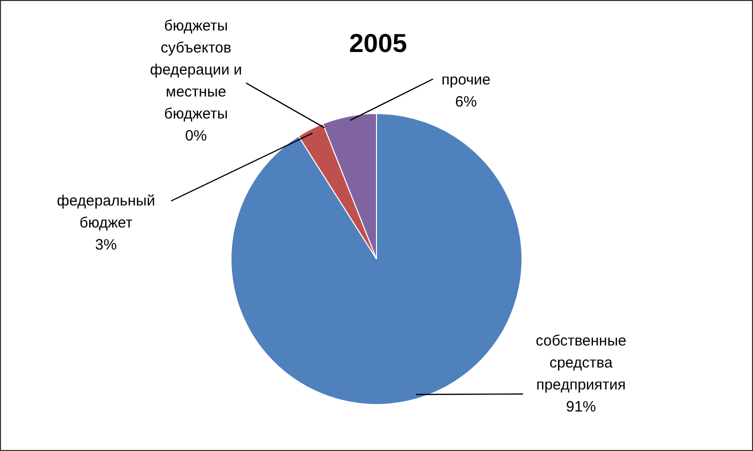 Image resolution: width=753 pixels, height=451 pixels. What do you see at coordinates (466, 80) in the screenshot?
I see `slice-label: прочие` at bounding box center [466, 80].